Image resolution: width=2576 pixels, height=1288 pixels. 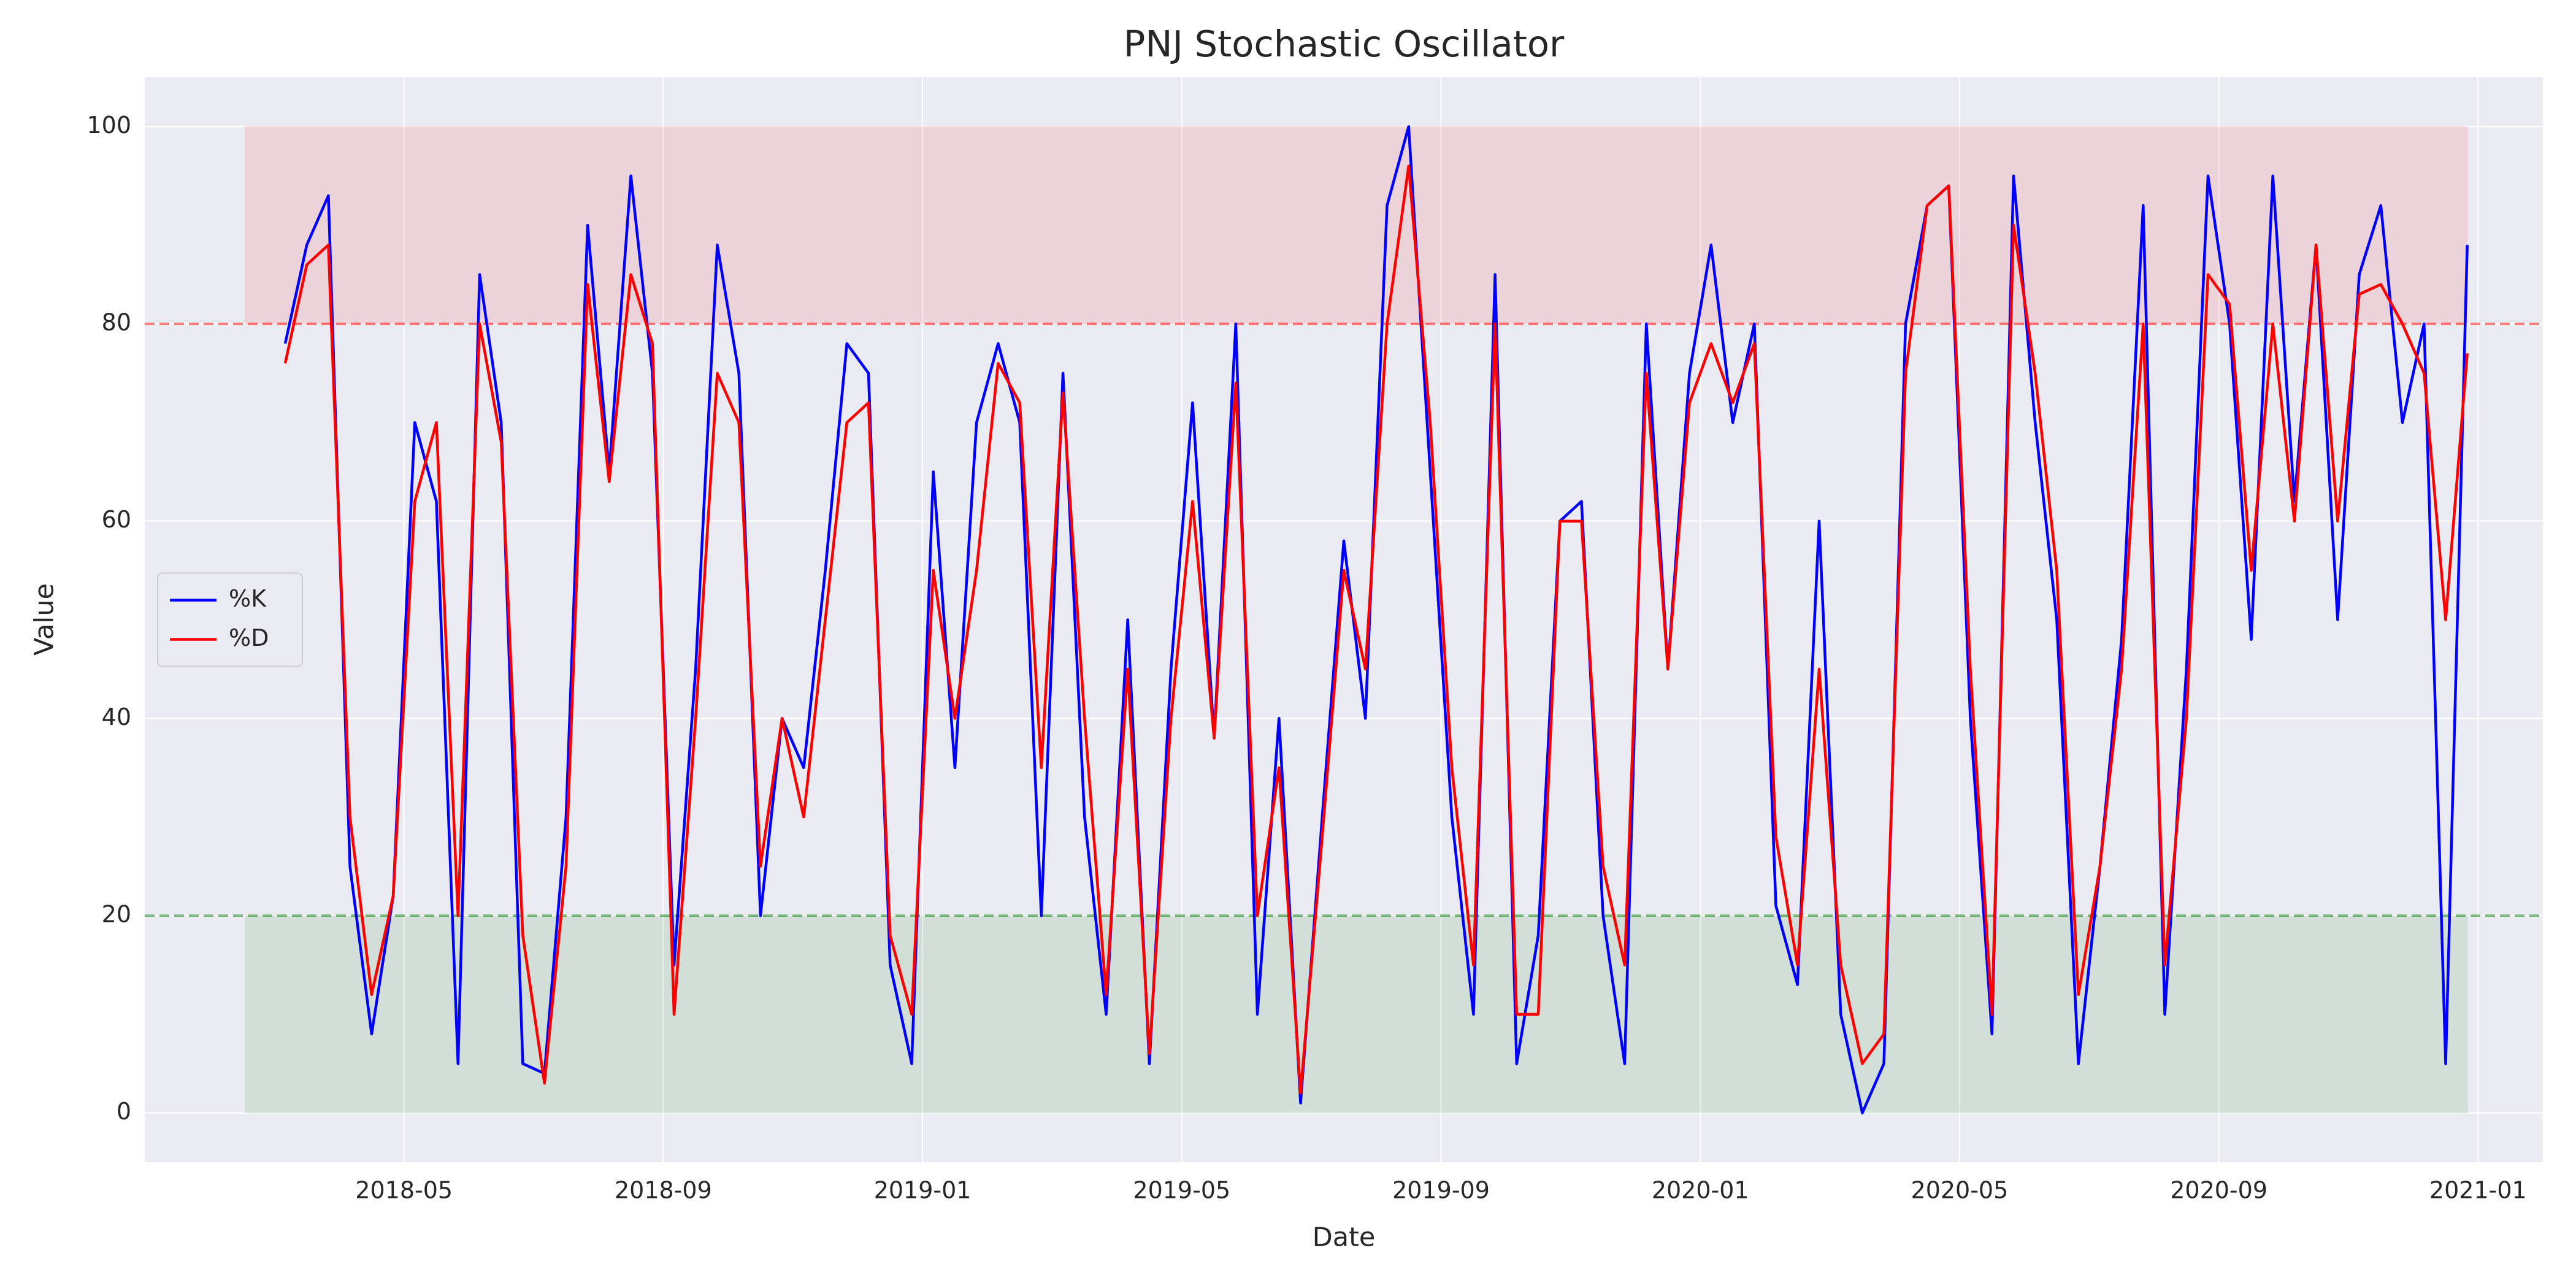 I want to click on y-tick-label: 100, so click(x=108, y=125).